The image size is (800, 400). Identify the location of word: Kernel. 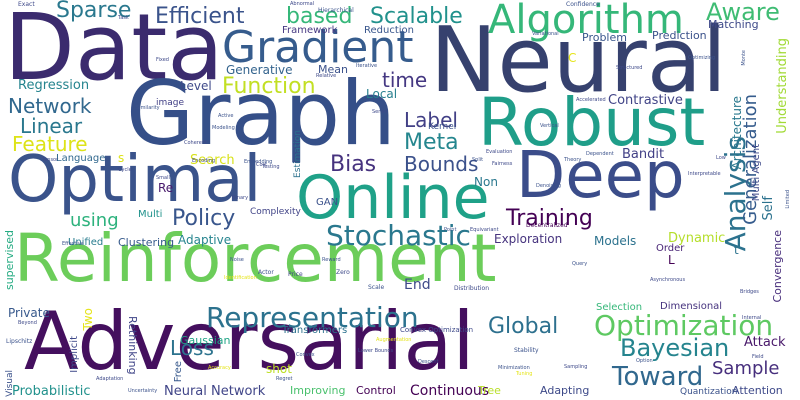
(442, 127).